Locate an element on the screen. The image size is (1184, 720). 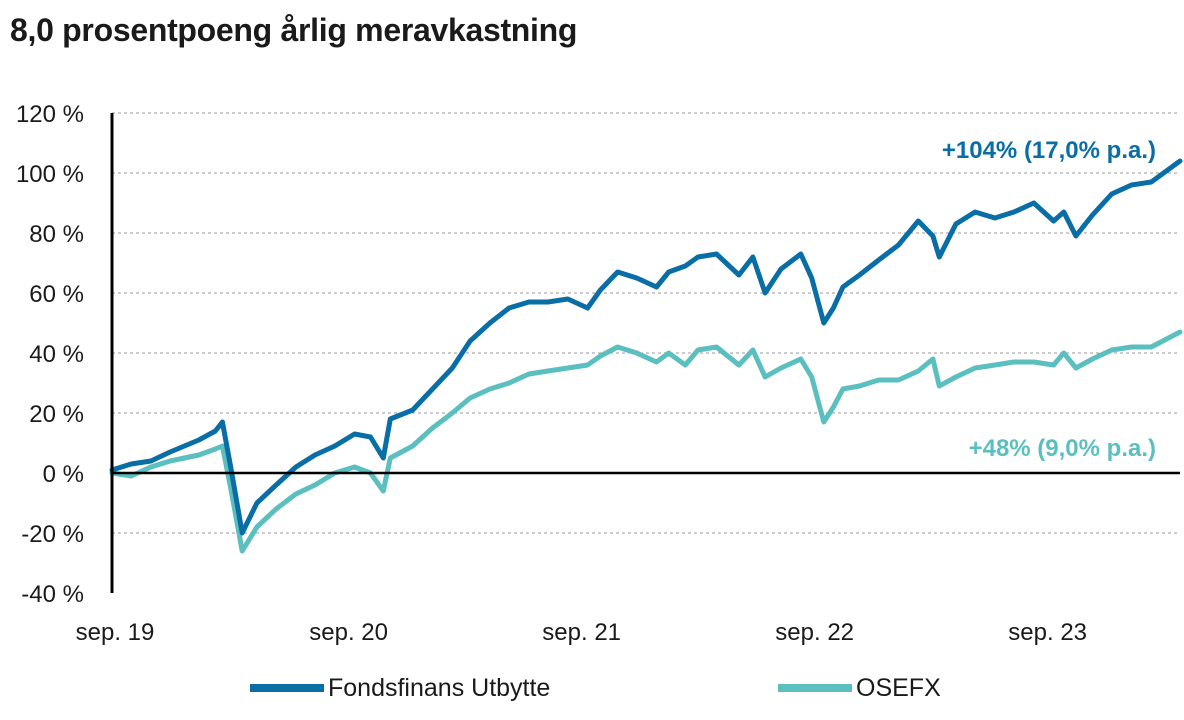
y-tick-label: 0 % is located at coordinates (63, 474).